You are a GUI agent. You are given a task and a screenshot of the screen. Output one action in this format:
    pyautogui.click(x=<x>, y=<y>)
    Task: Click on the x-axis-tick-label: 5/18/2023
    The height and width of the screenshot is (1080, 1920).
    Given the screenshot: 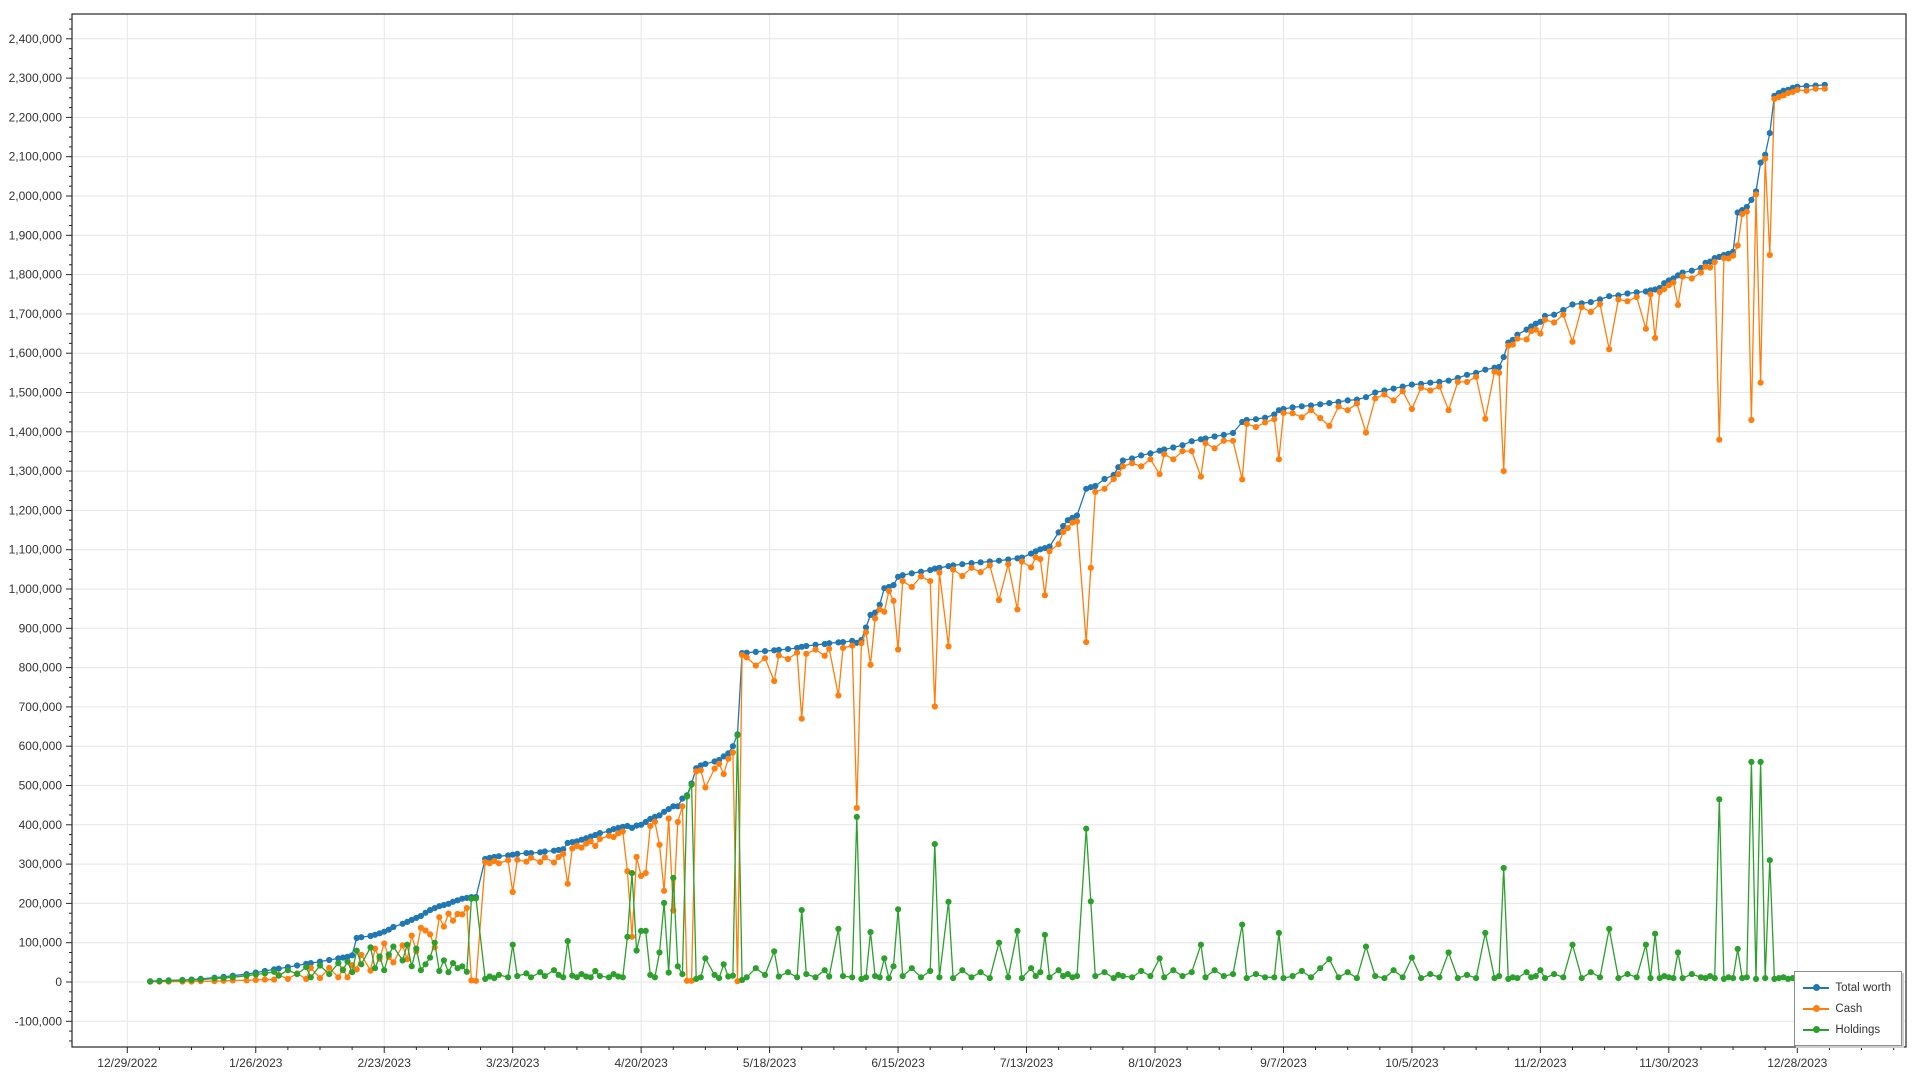 What is the action you would take?
    pyautogui.click(x=770, y=1063)
    